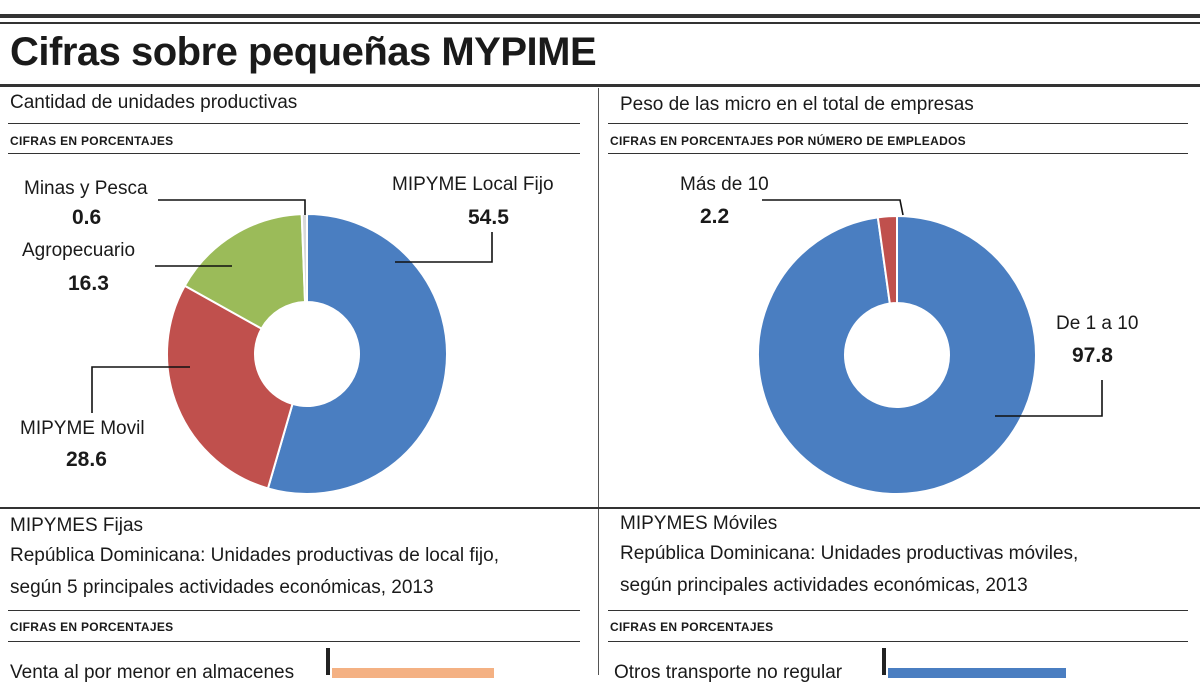 The width and height of the screenshot is (1200, 684). What do you see at coordinates (304, 258) in the screenshot?
I see `unidades-slice-minas-y-pesca` at bounding box center [304, 258].